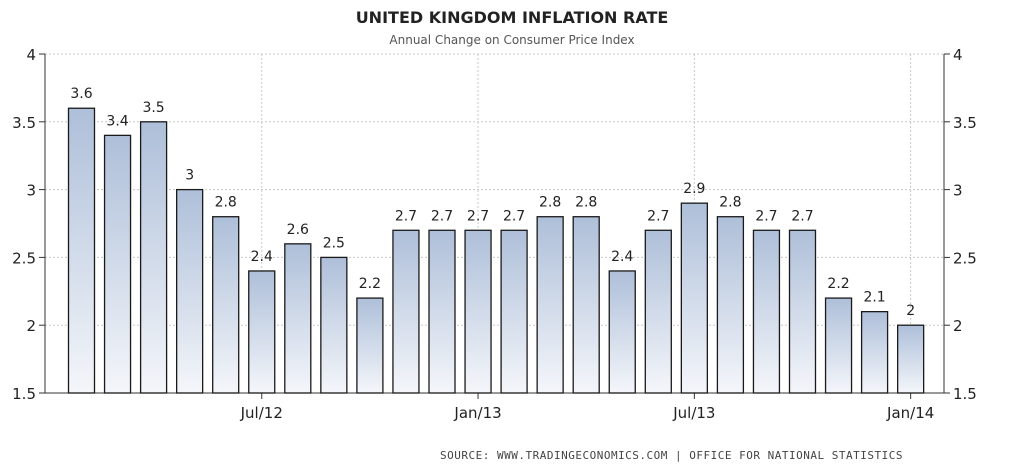 The height and width of the screenshot is (473, 1024). Describe the element at coordinates (81, 94) in the screenshot. I see `data-label: 3.6` at that location.